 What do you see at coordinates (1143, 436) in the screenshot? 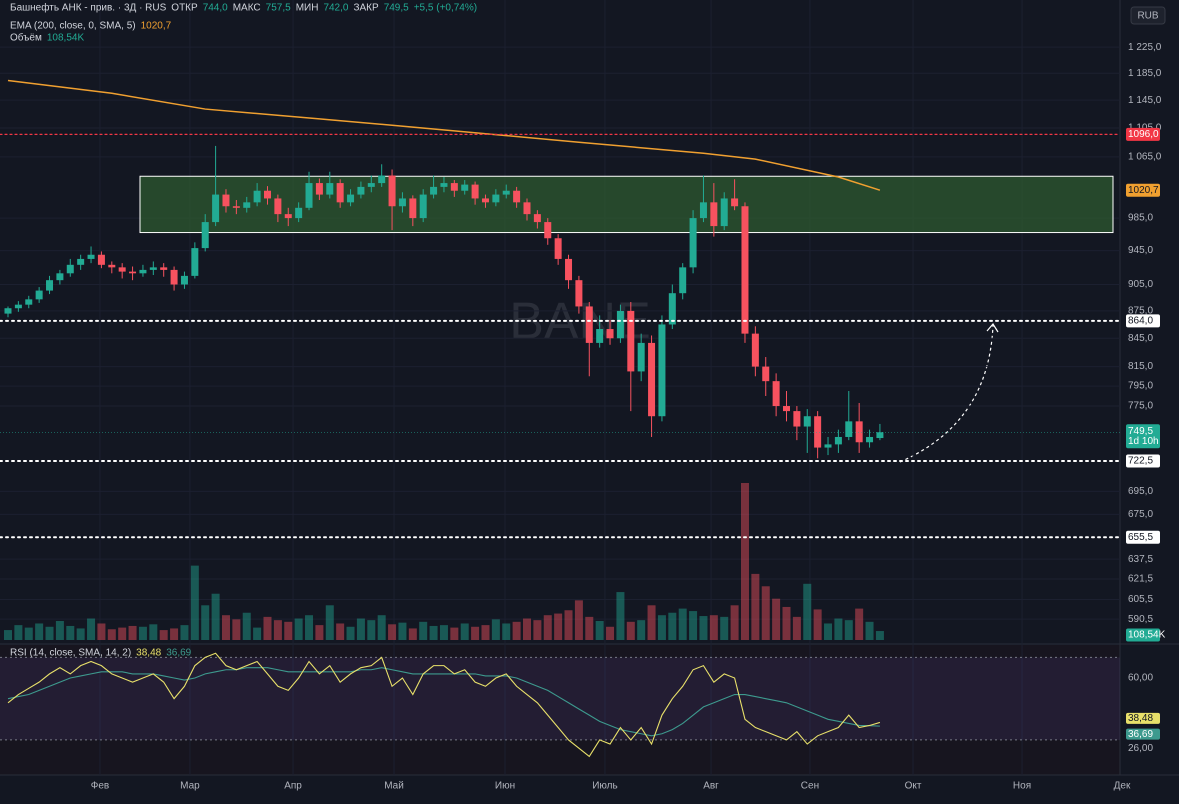
I see `current-price-bg` at bounding box center [1143, 436].